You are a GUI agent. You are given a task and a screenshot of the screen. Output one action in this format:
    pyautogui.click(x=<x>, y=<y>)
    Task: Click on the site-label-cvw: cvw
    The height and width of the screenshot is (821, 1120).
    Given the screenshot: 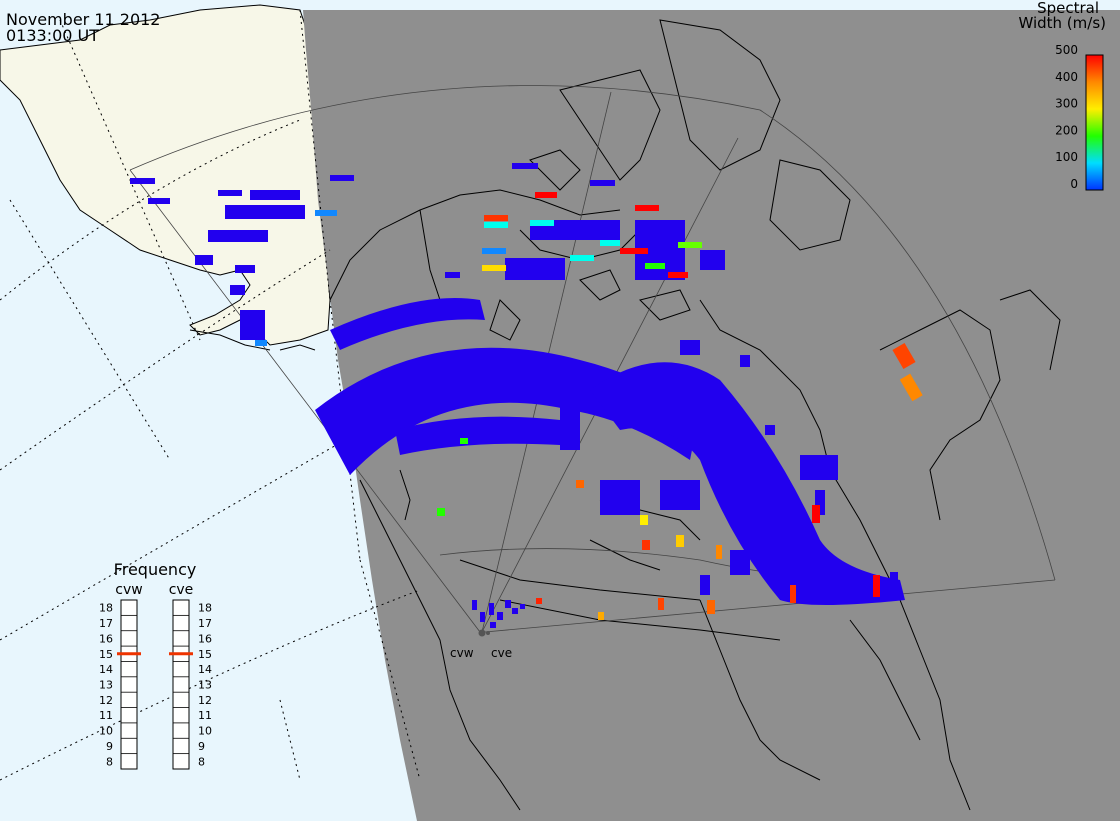 What is the action you would take?
    pyautogui.click(x=462, y=653)
    